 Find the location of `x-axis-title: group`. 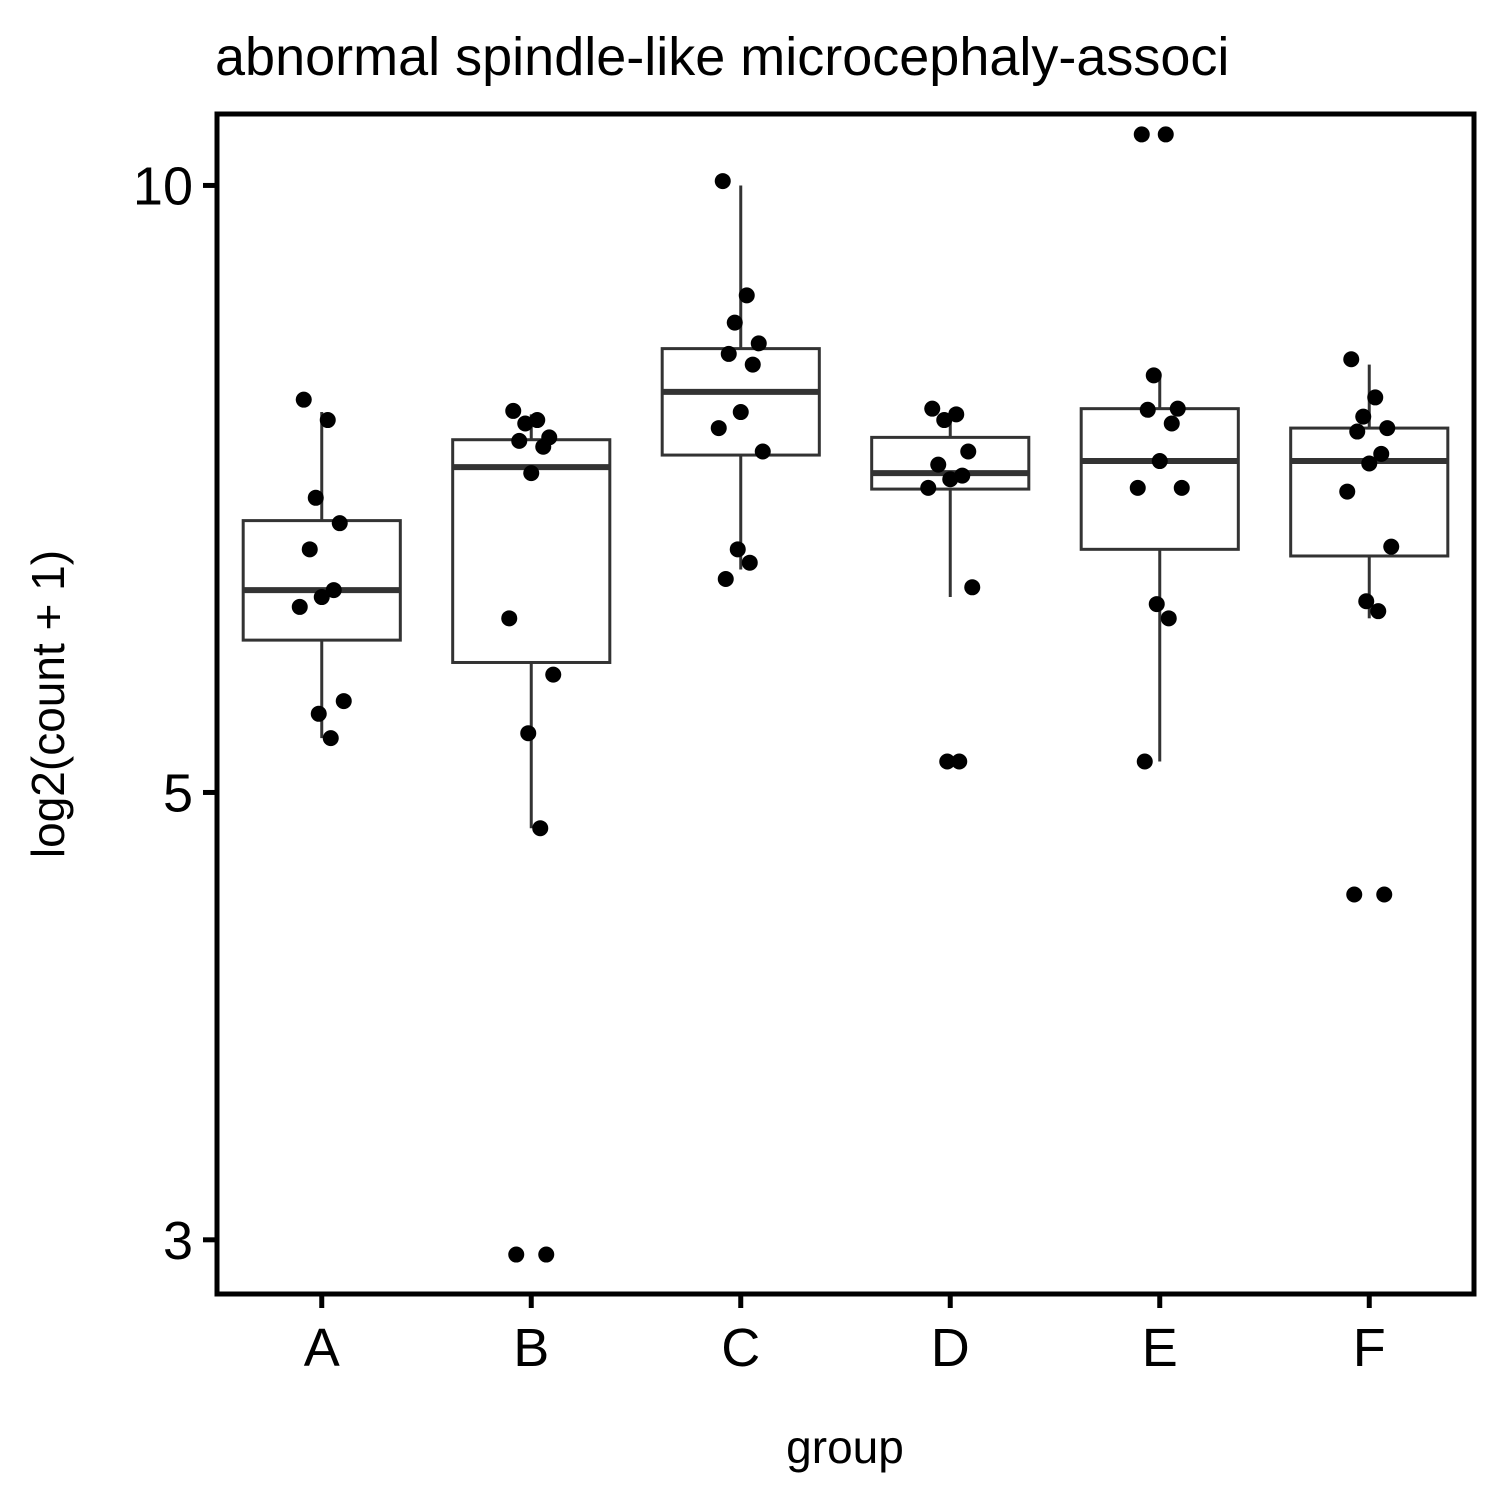

x-axis-title: group is located at coordinates (845, 1447).